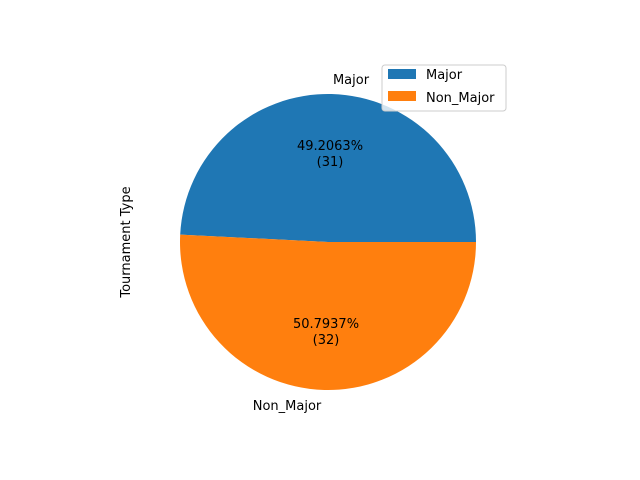 The height and width of the screenshot is (480, 640). I want to click on legend-label-major: Major, so click(444, 75).